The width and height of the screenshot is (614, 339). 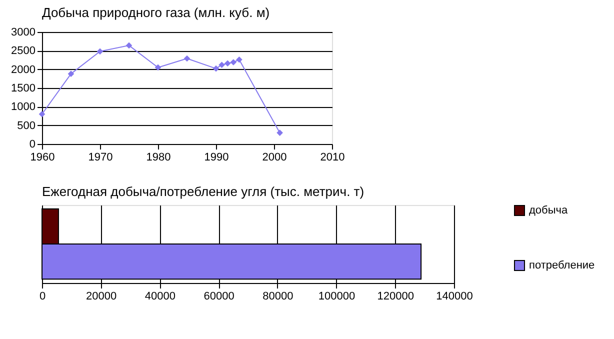 I want to click on y-tick-label: 2500, so click(x=23, y=51).